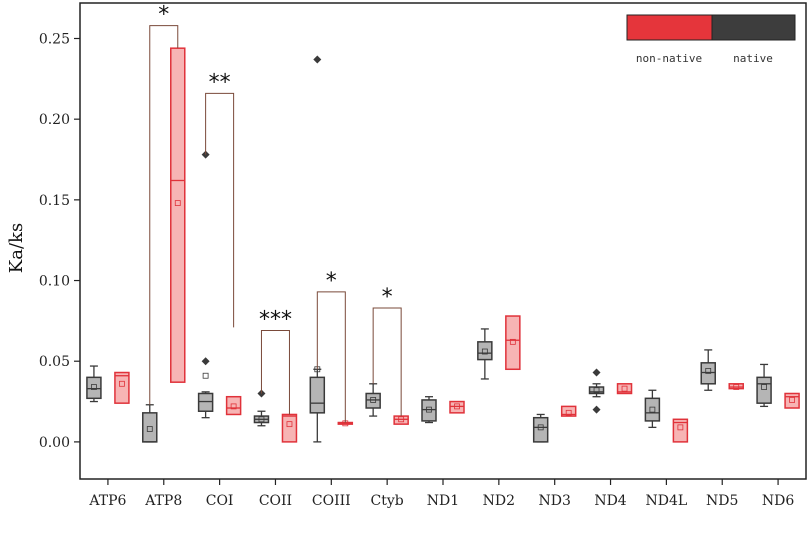  Describe the element at coordinates (54, 282) in the screenshot. I see `y-tick-label: 0.10` at that location.